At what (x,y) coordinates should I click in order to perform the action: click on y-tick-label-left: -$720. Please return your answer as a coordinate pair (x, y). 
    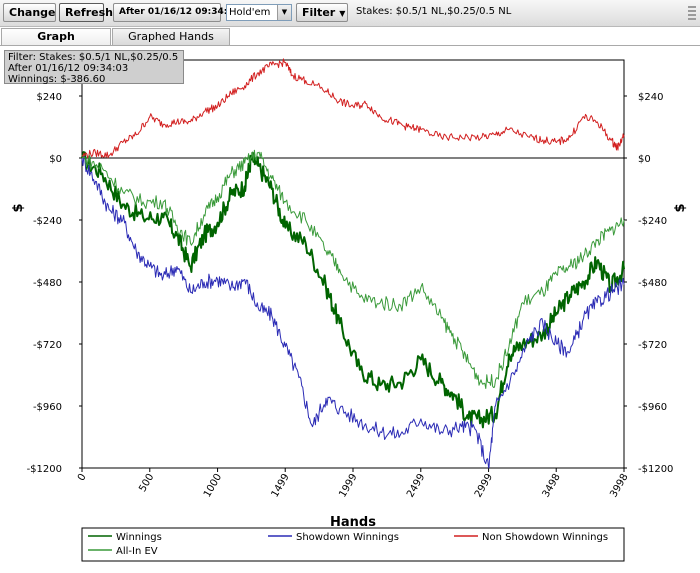
    Looking at the image, I should click on (47, 345).